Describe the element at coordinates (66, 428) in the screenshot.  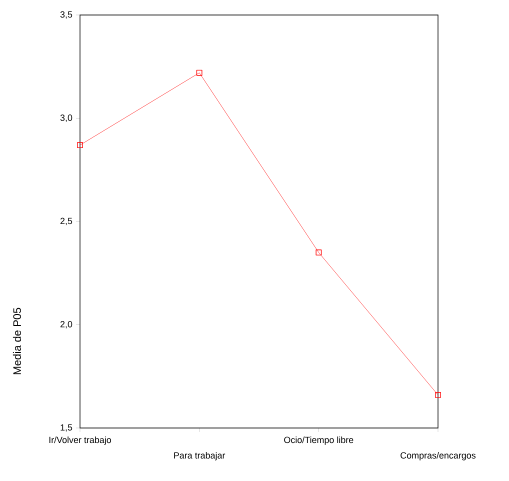
I see `y-tick-label: 1,5` at that location.